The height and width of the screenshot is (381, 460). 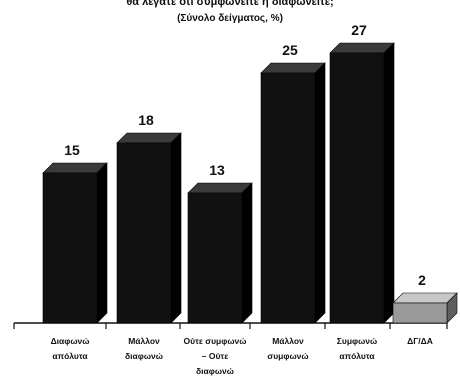 I want to click on category-label: συμφωνώ, so click(x=287, y=356).